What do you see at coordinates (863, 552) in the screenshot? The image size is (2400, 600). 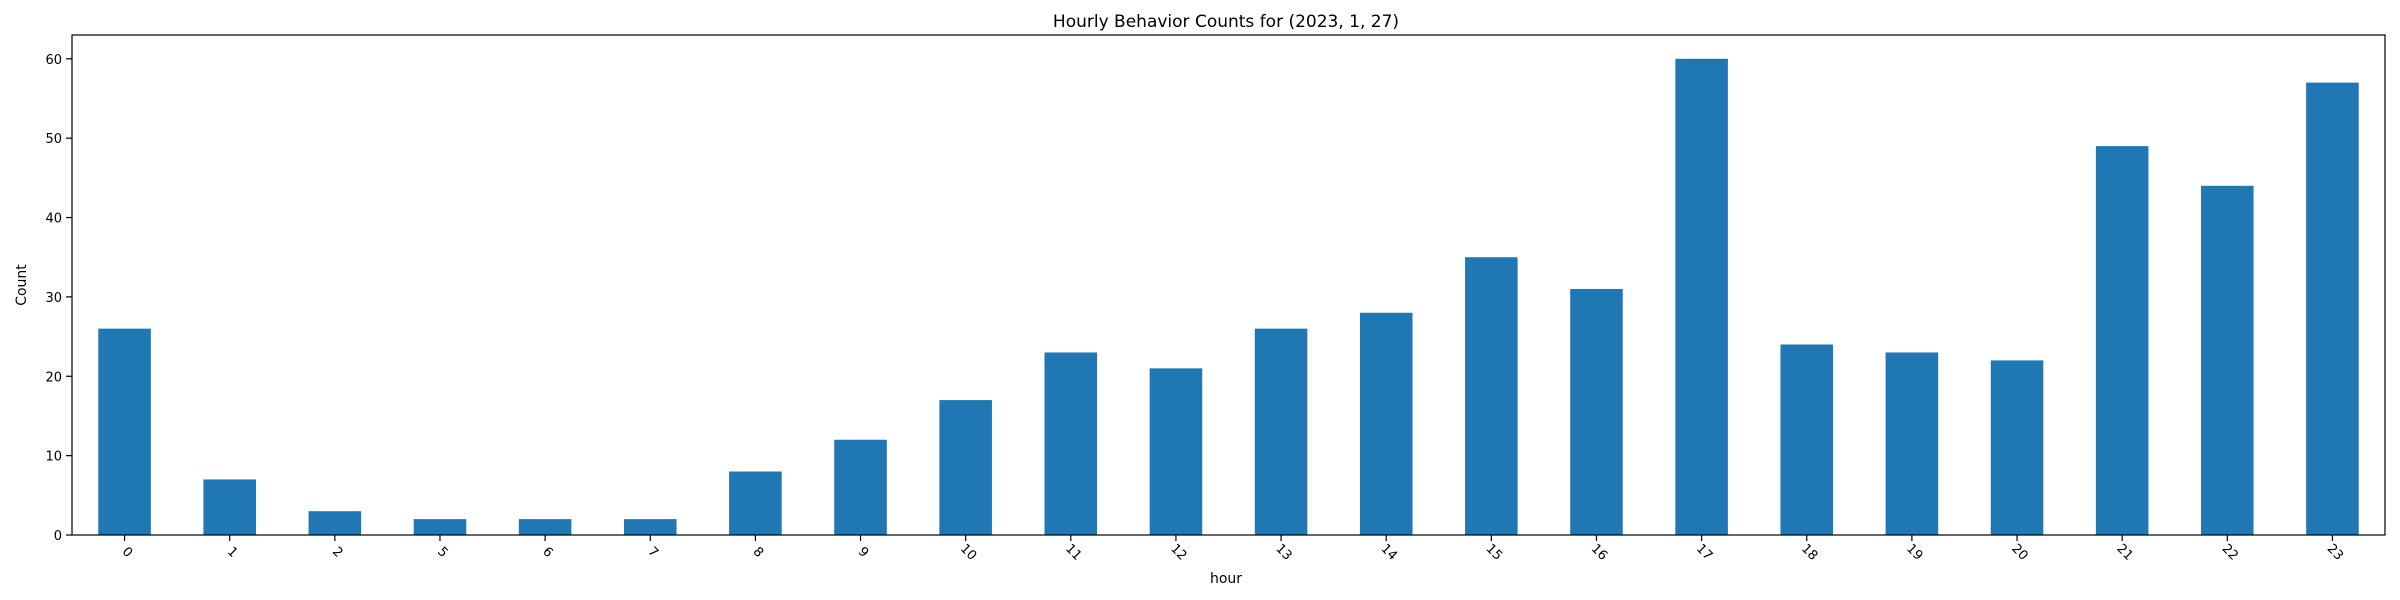 I see `x-tick-label: 9` at bounding box center [863, 552].